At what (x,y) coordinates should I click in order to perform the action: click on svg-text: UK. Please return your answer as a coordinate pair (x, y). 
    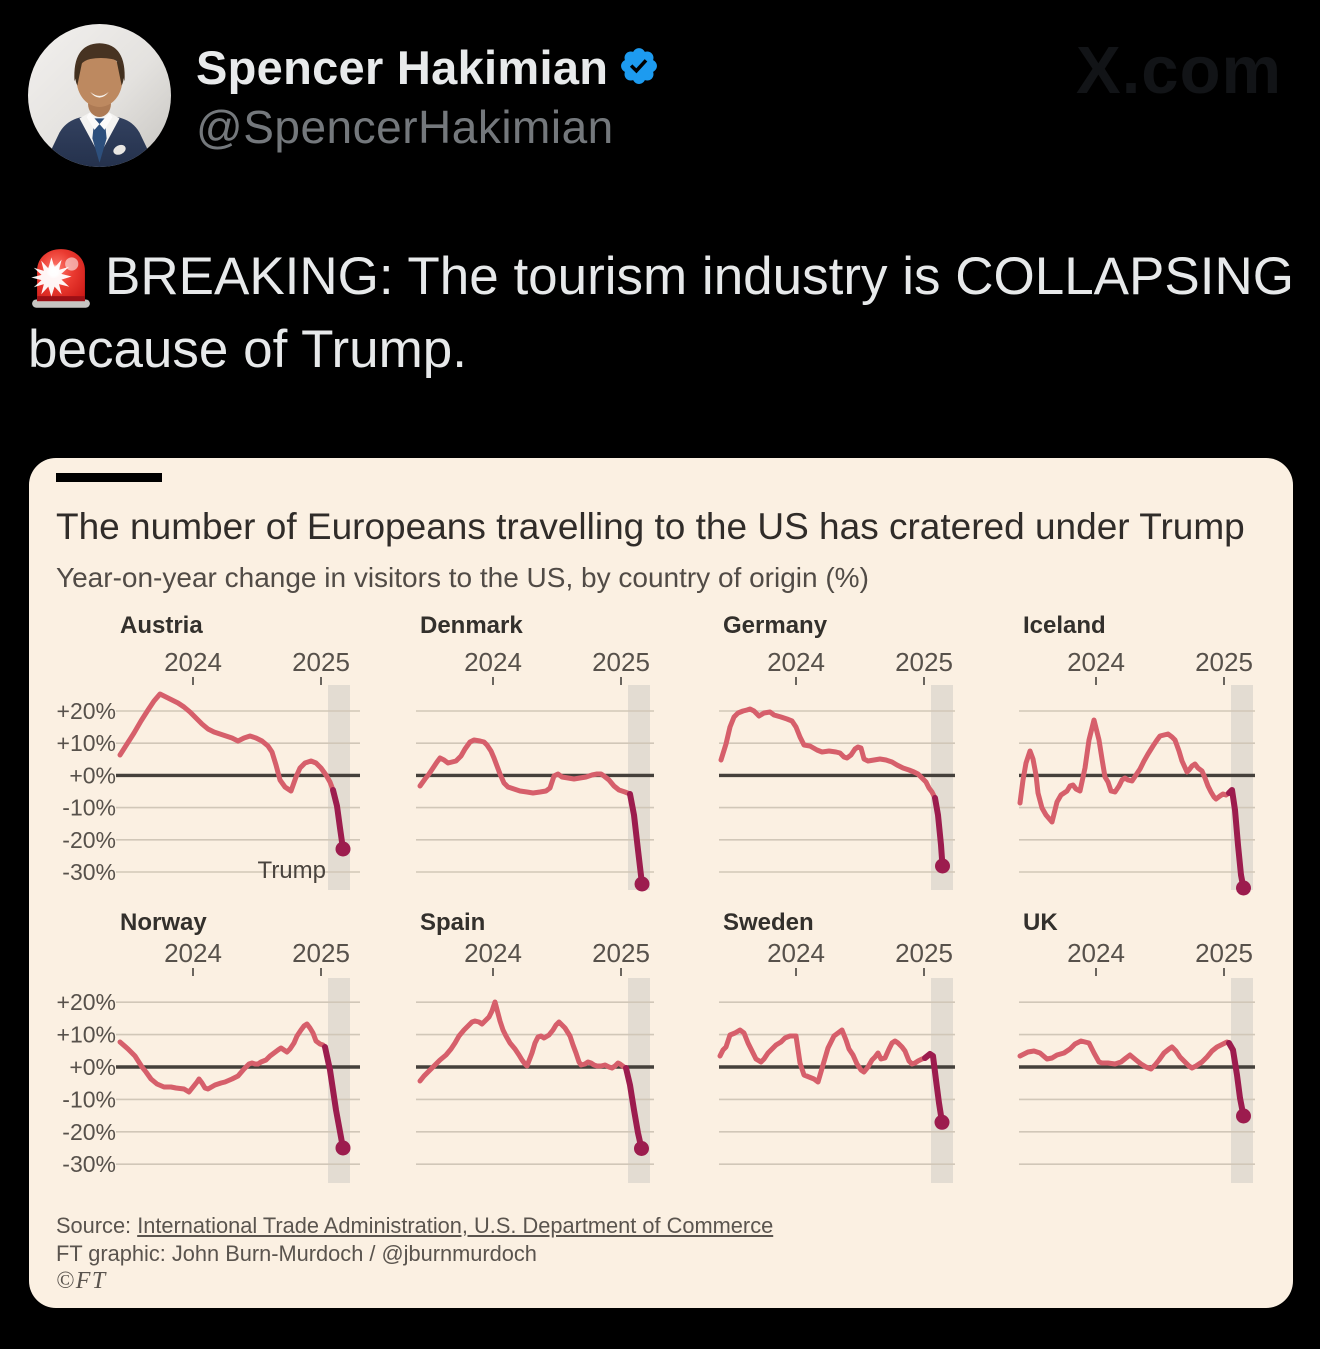
    Looking at the image, I should click on (1040, 922).